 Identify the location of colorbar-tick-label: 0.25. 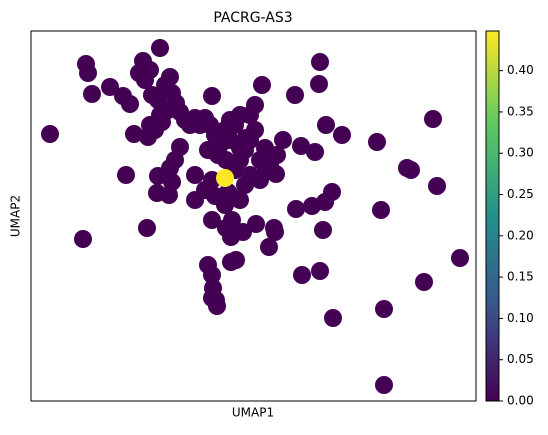
(520, 194).